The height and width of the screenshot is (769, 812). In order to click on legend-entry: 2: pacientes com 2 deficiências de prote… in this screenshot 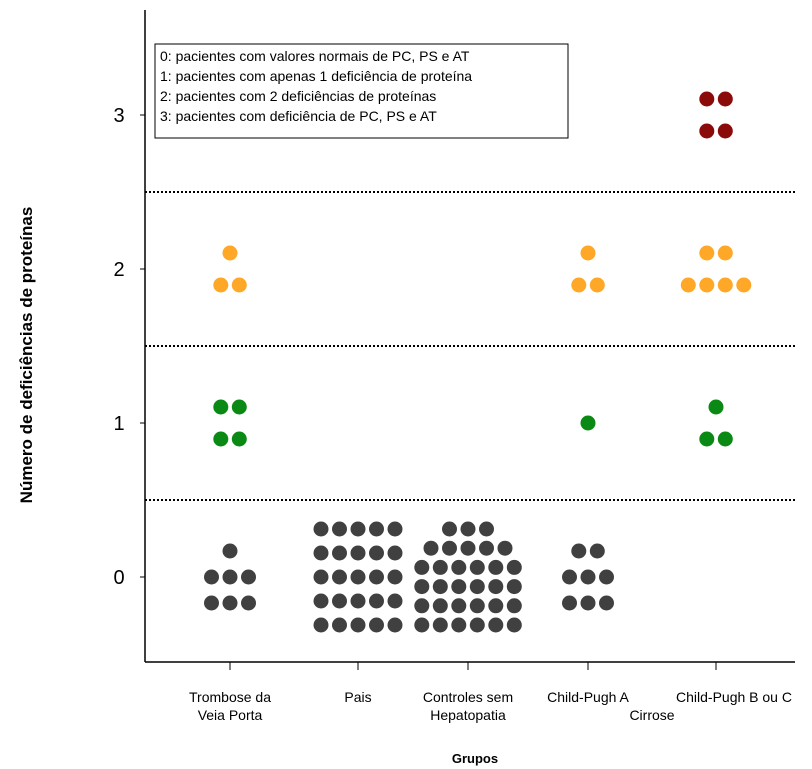, I will do `click(298, 96)`.